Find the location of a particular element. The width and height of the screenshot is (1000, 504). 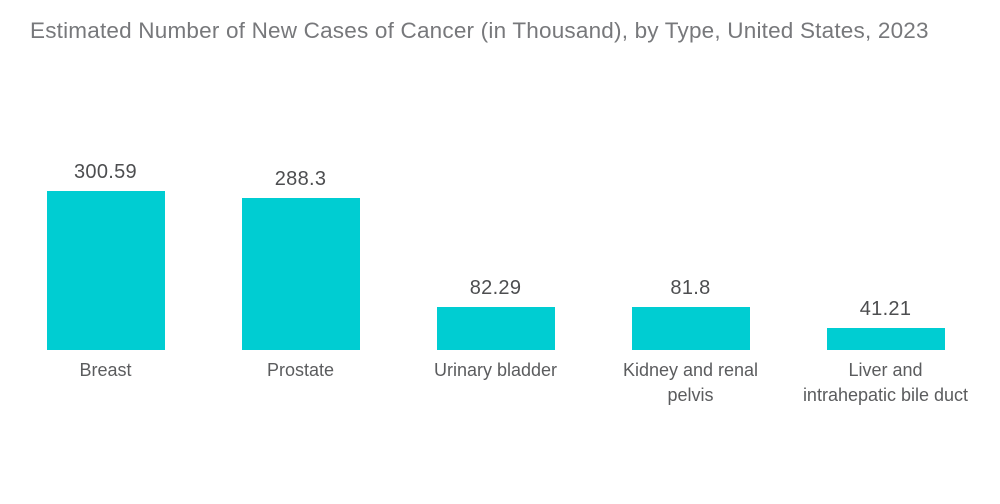

bar-group-breast: 300.59 is located at coordinates (105, 175).